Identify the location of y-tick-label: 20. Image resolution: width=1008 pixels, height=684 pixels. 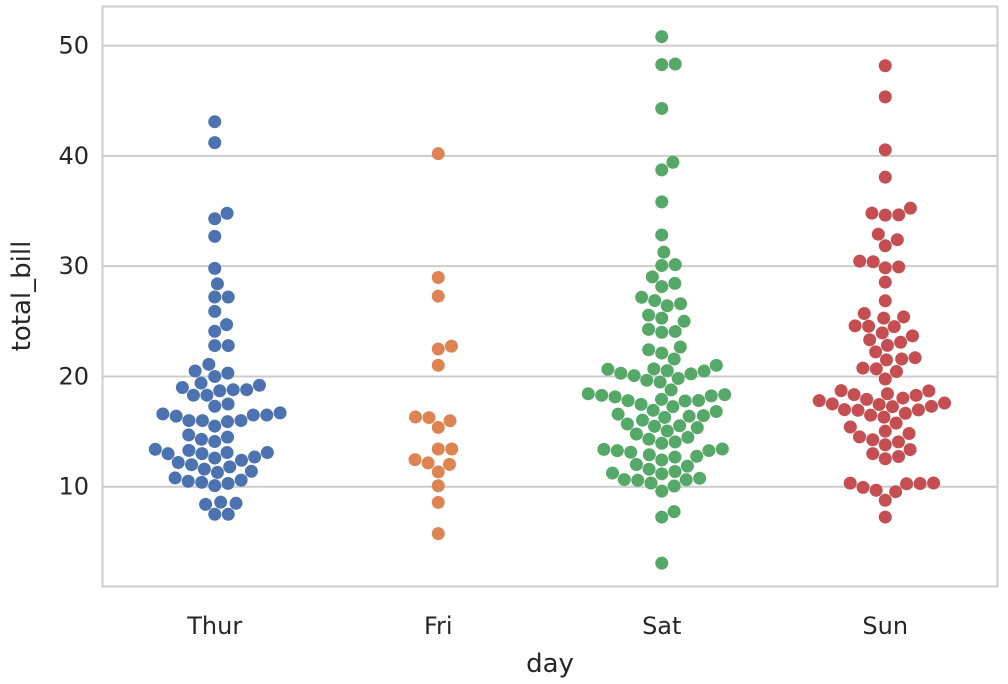
(73, 376).